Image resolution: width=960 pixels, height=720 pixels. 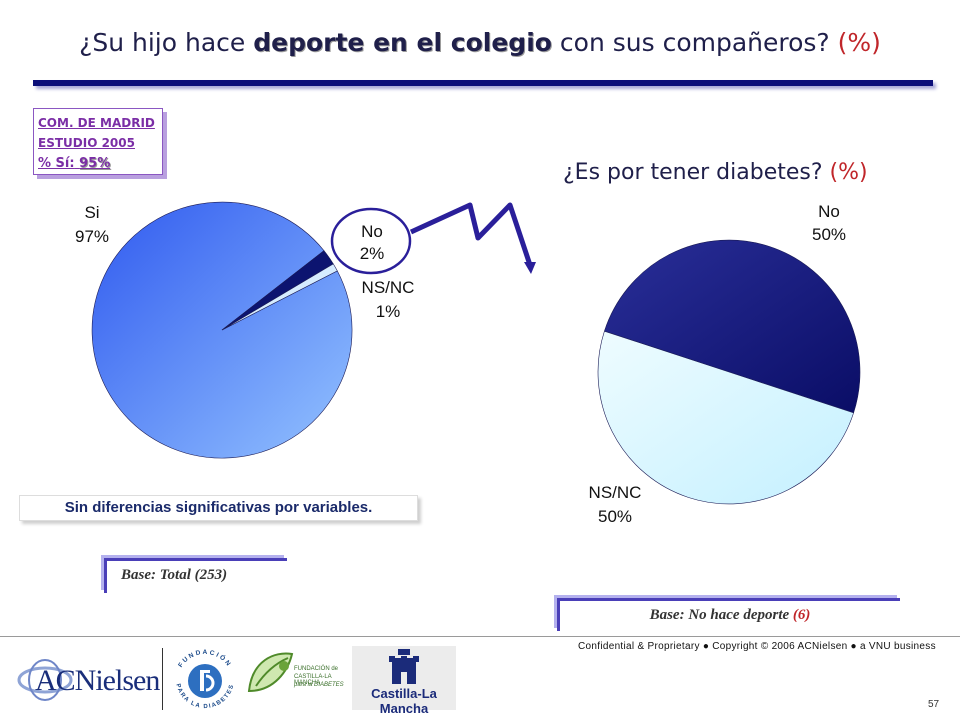 What do you see at coordinates (934, 704) in the screenshot?
I see `page-number: 57` at bounding box center [934, 704].